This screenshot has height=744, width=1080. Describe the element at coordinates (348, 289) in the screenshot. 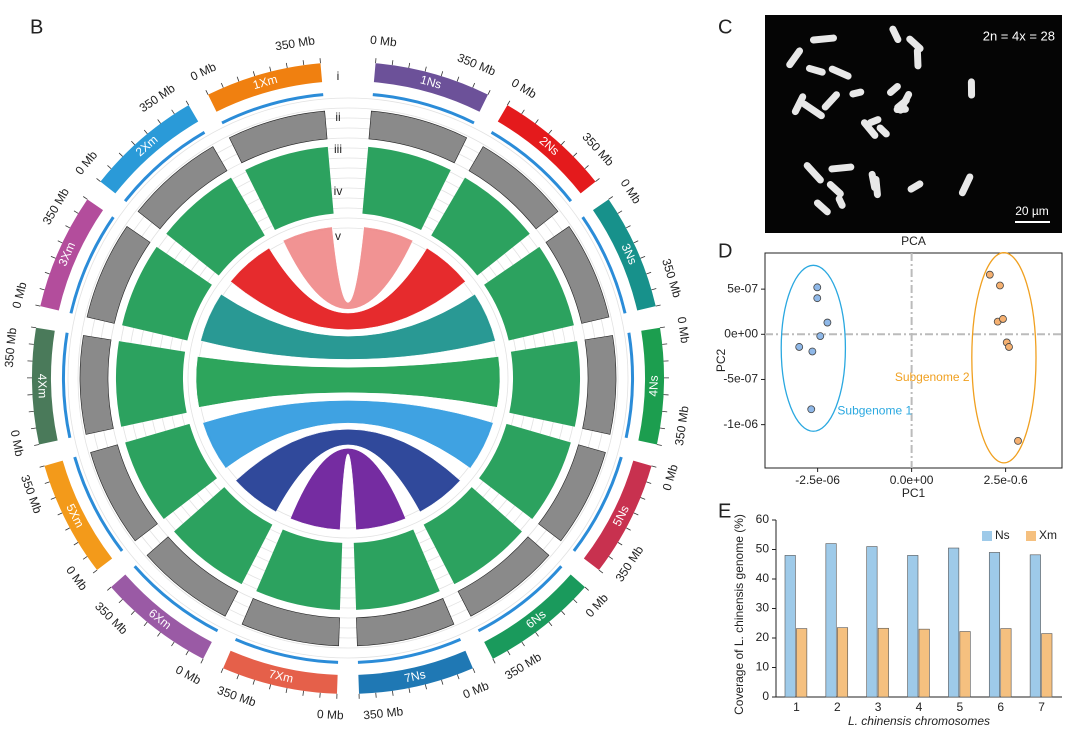

I see `synteny-link` at that location.